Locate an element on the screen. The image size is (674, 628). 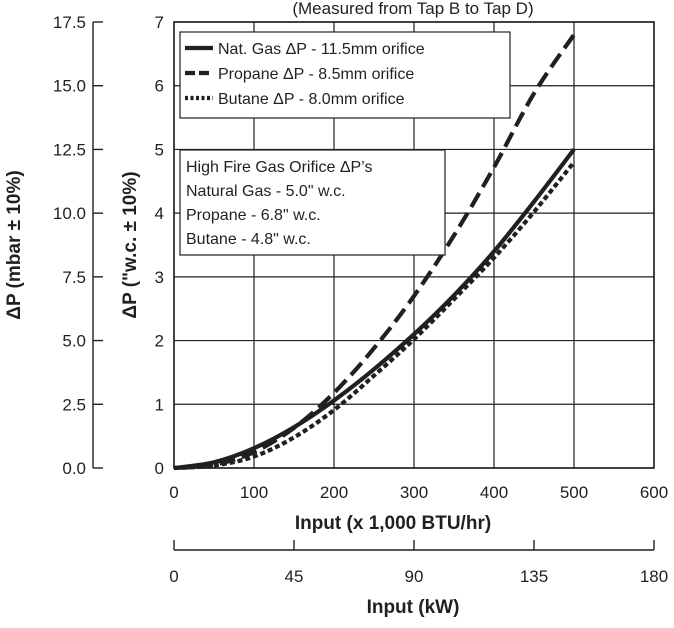
y2-axis-title: ΔP (mbar ± 10%) is located at coordinates (14, 244).